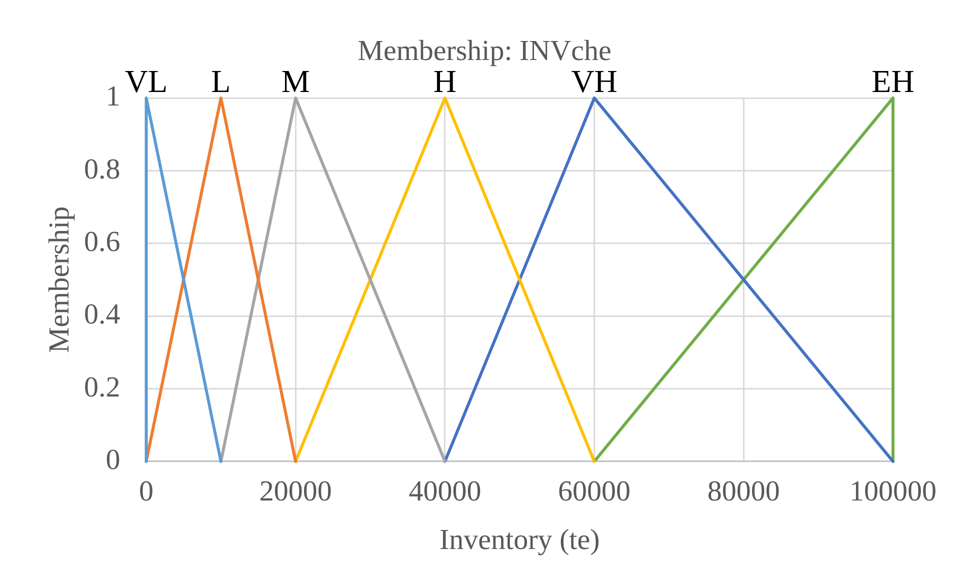  What do you see at coordinates (893, 491) in the screenshot?
I see `x-tick-label: 100000` at bounding box center [893, 491].